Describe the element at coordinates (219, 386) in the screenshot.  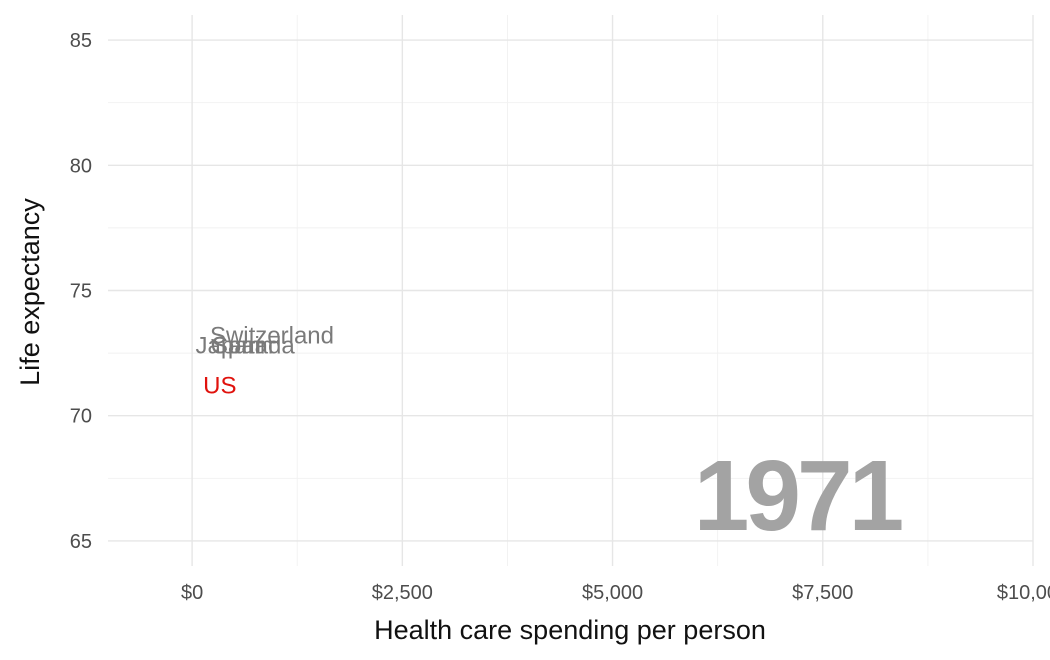
I see `country-label: US` at that location.